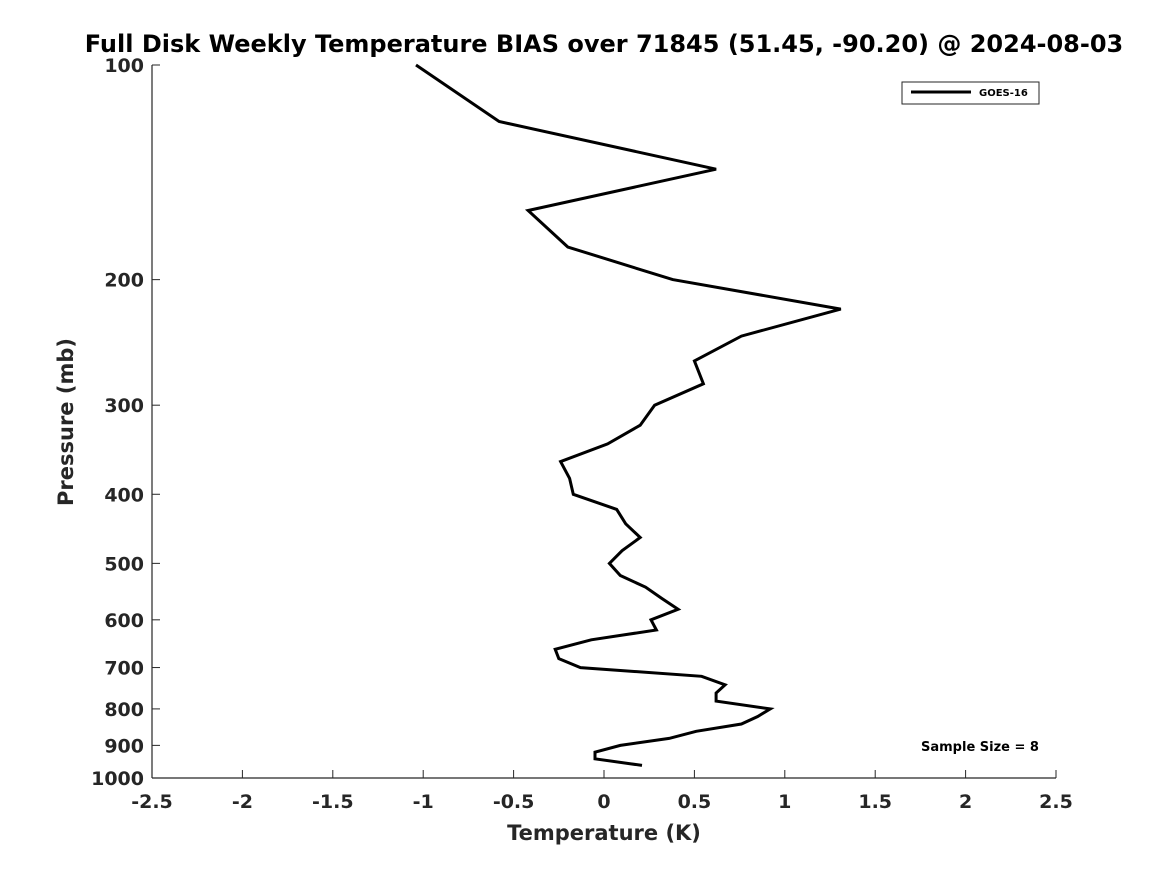  What do you see at coordinates (117, 779) in the screenshot?
I see `y-tick-label: 1000` at bounding box center [117, 779].